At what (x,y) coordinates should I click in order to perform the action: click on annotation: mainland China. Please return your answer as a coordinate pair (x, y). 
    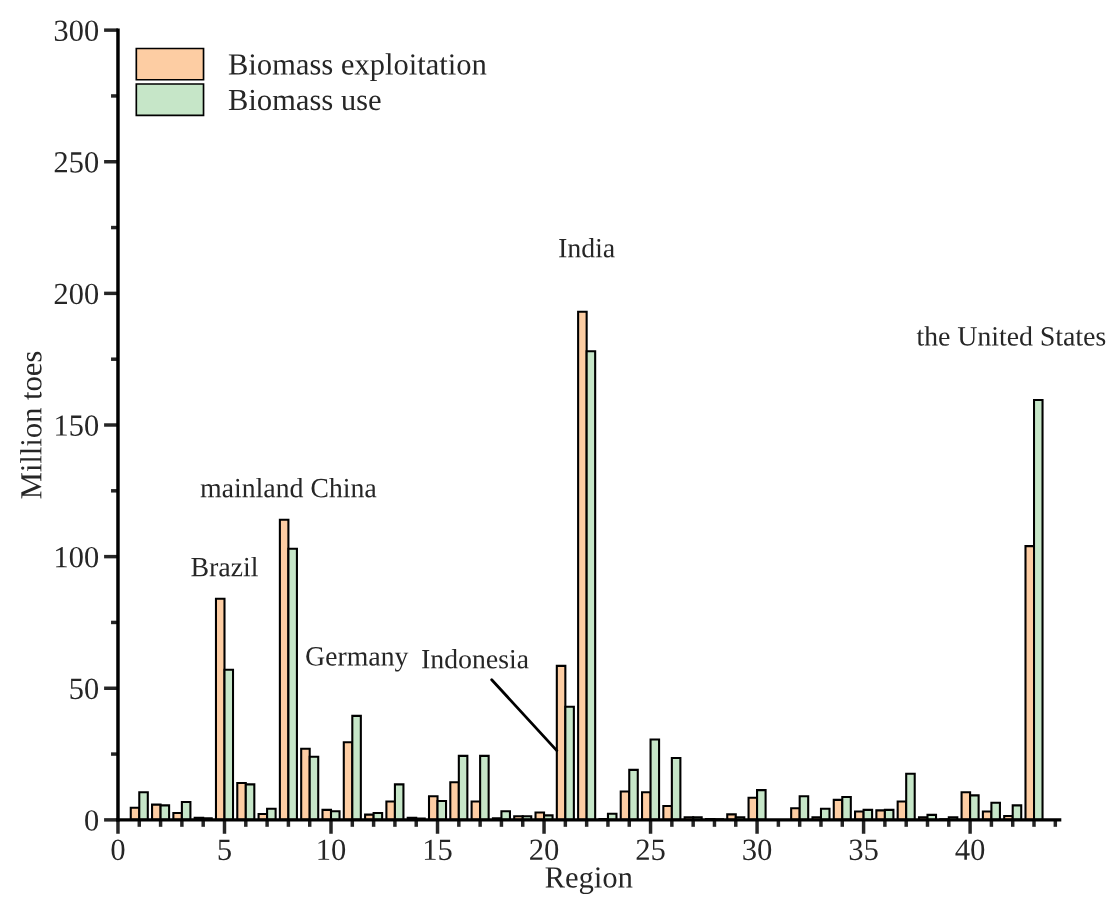
    Looking at the image, I should click on (288, 487).